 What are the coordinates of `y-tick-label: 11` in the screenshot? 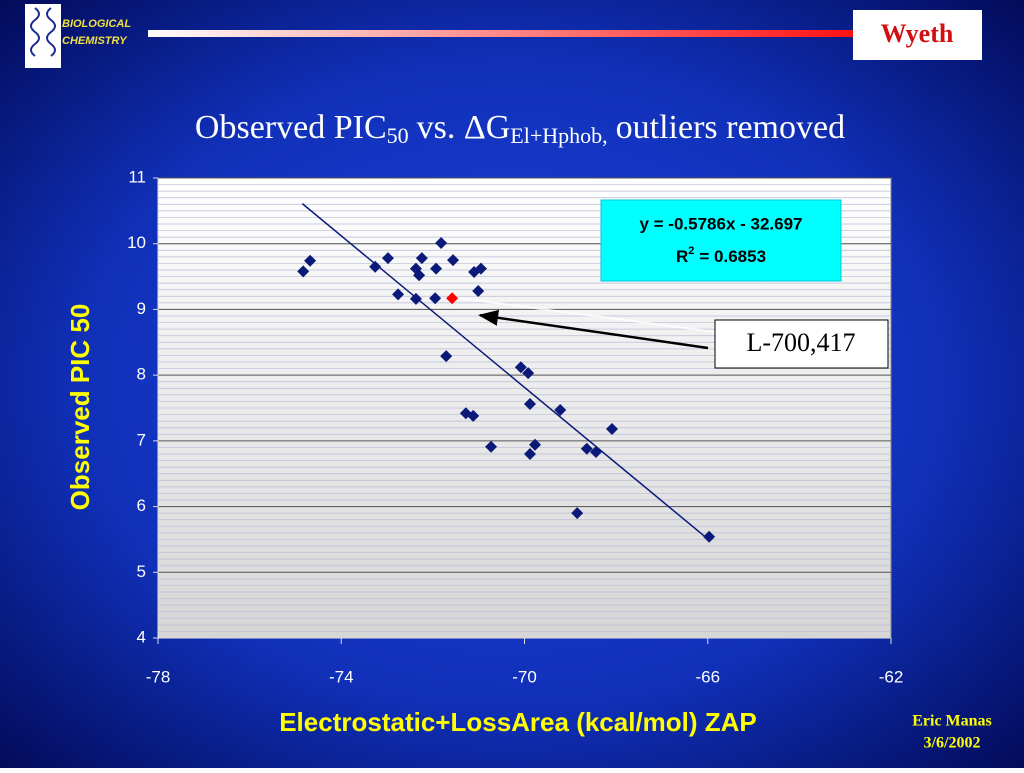 It's located at (137, 176).